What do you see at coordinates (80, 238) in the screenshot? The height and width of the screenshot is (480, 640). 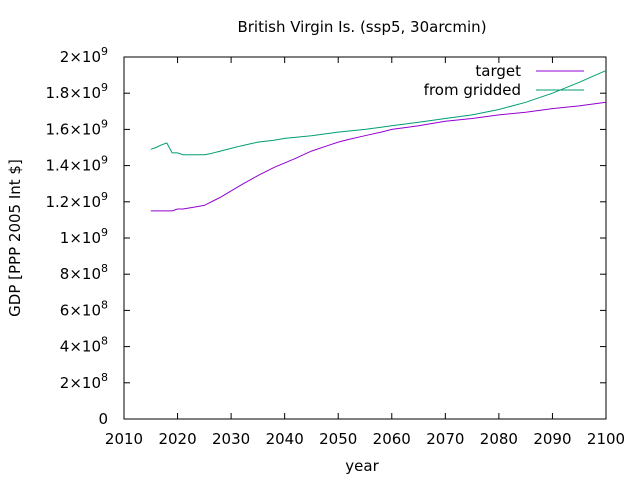 I see `y-tick-mantissa: 1×10` at bounding box center [80, 238].